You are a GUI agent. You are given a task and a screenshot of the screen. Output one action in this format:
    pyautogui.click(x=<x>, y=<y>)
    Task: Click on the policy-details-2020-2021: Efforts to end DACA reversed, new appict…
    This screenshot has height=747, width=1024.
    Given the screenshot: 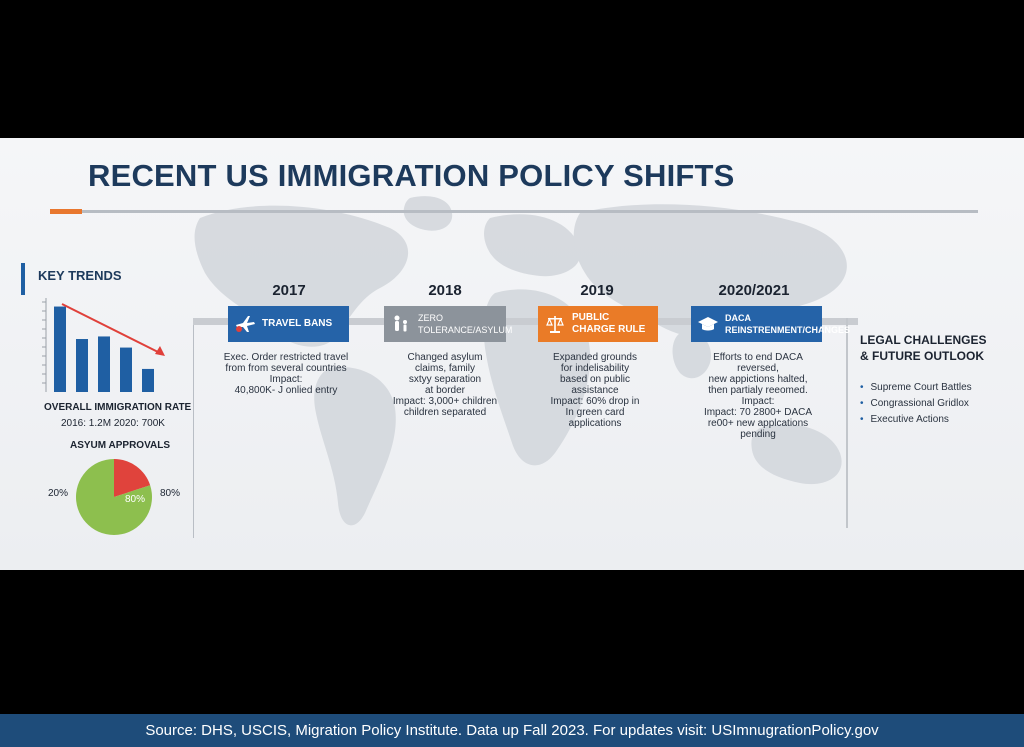 What is the action you would take?
    pyautogui.click(x=758, y=396)
    